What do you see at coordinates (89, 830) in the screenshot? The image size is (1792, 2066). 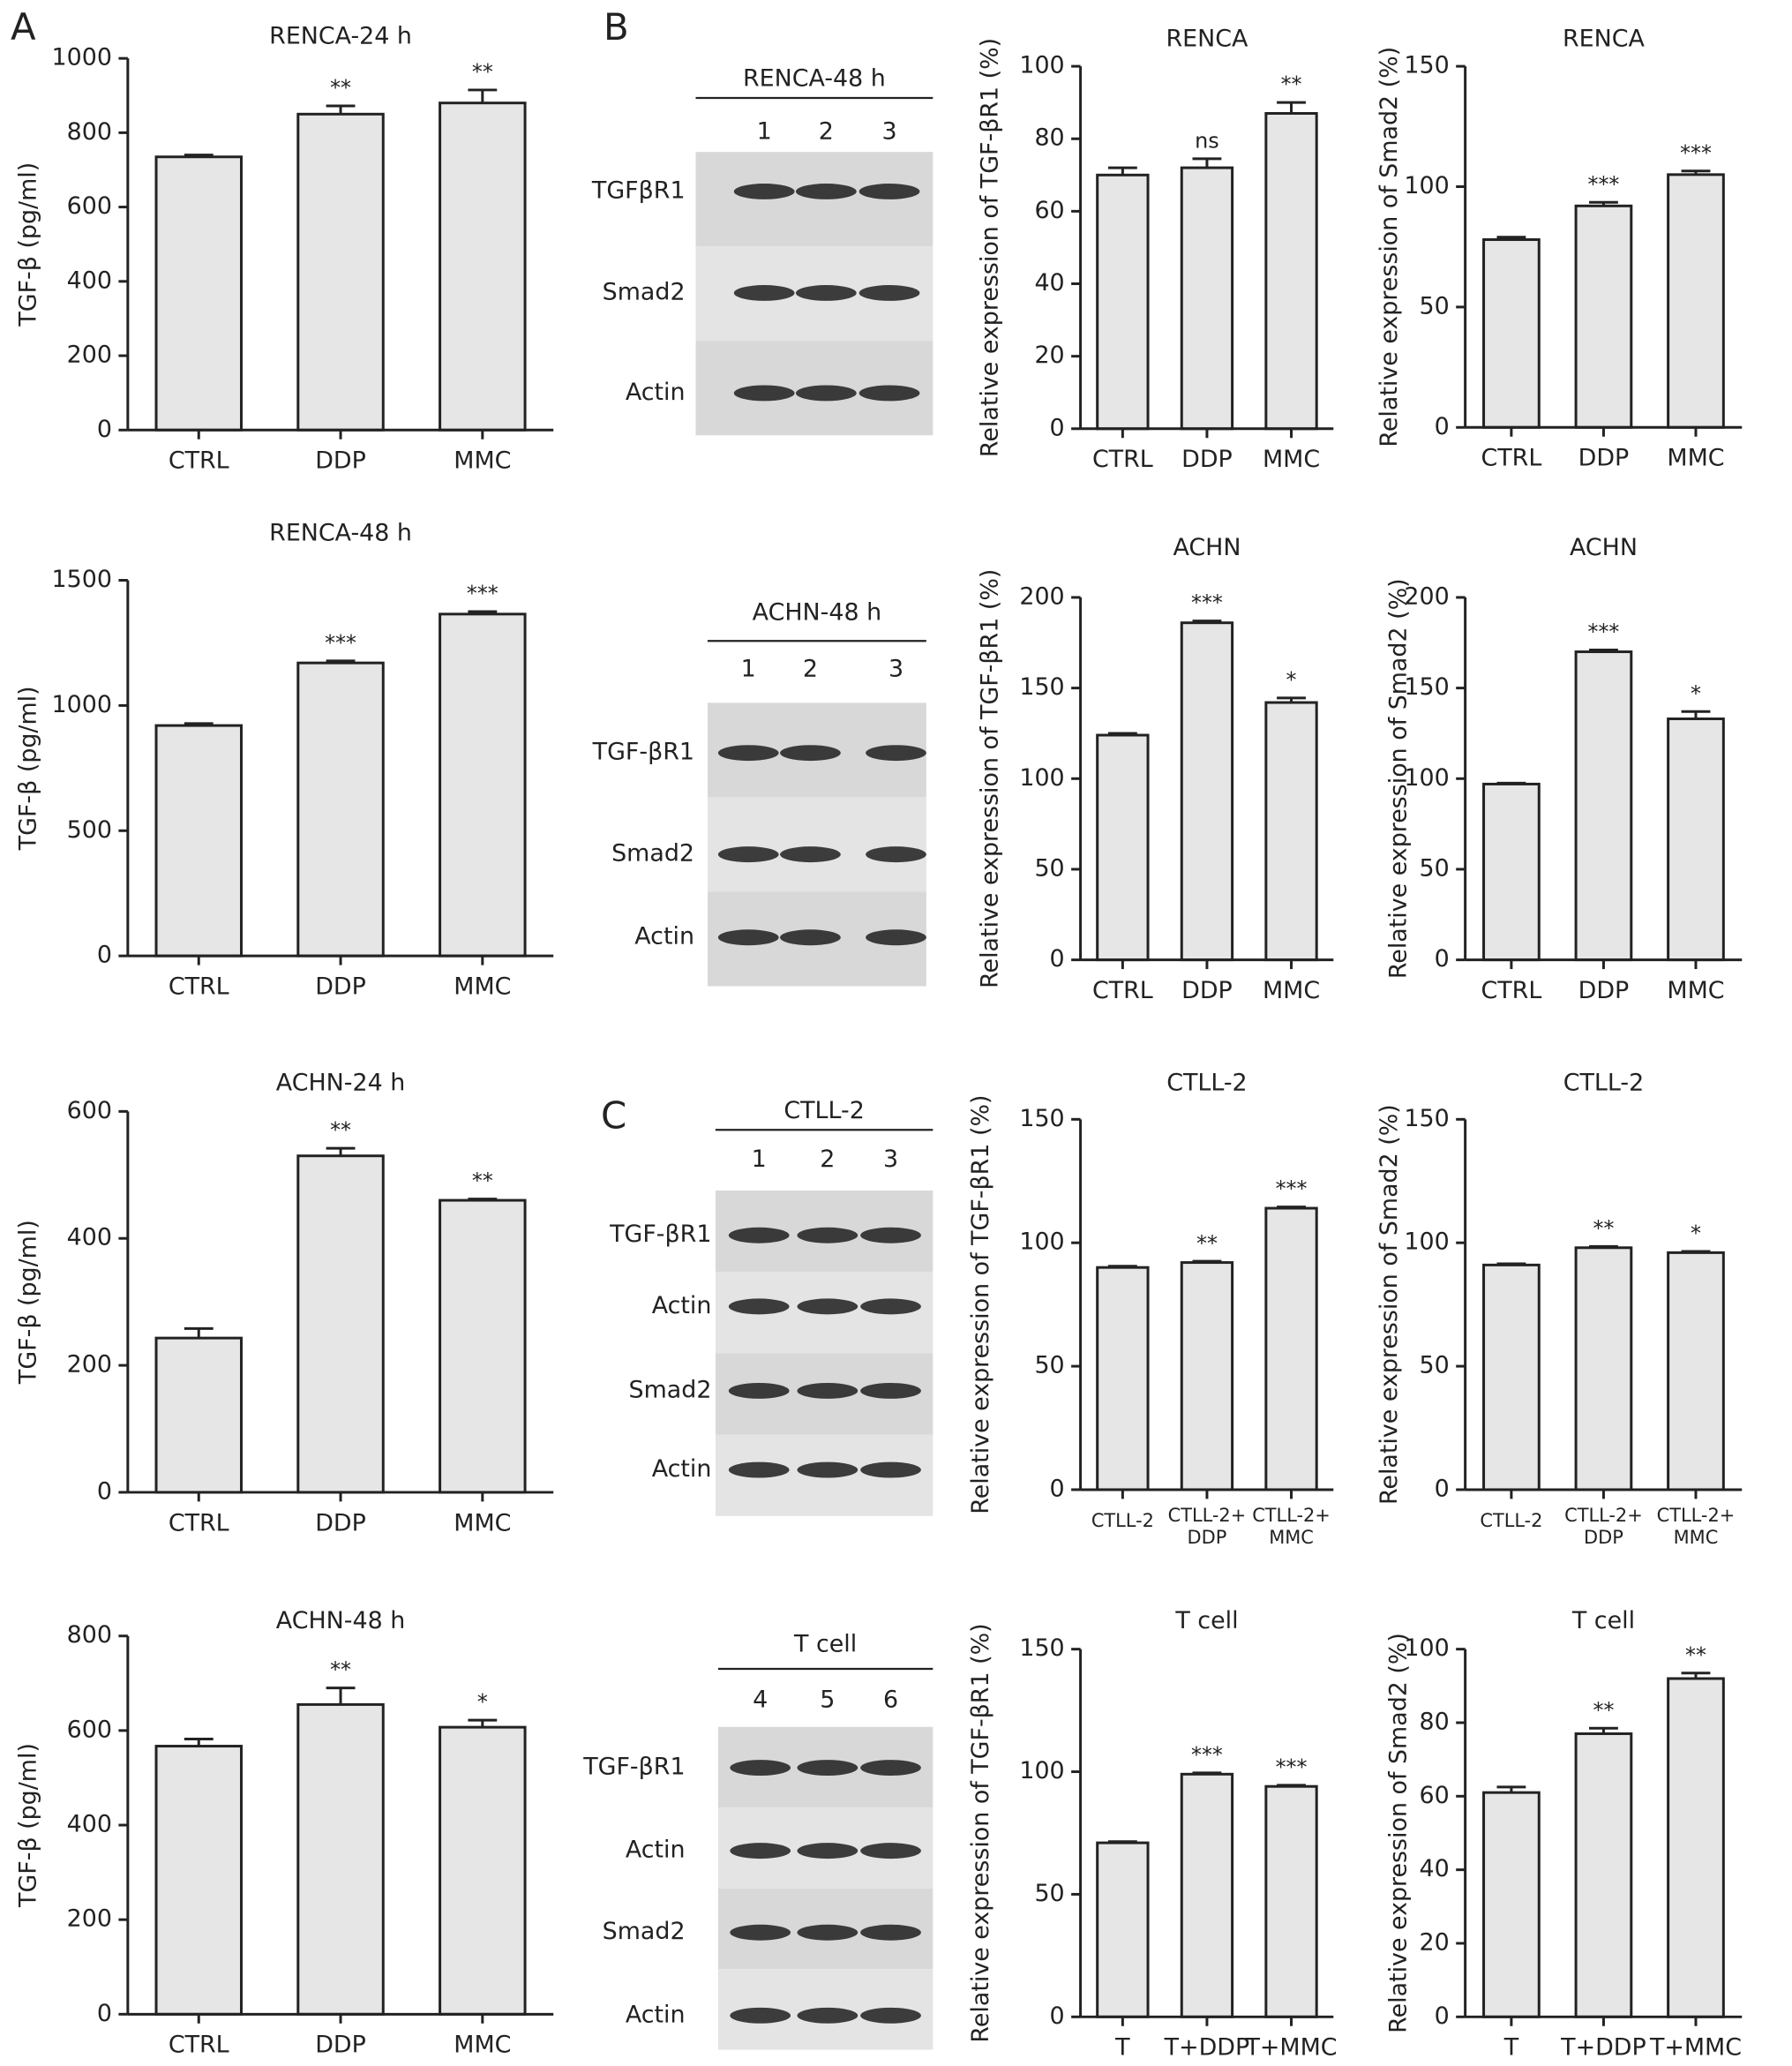 I see `y-tick-label: 500` at bounding box center [89, 830].